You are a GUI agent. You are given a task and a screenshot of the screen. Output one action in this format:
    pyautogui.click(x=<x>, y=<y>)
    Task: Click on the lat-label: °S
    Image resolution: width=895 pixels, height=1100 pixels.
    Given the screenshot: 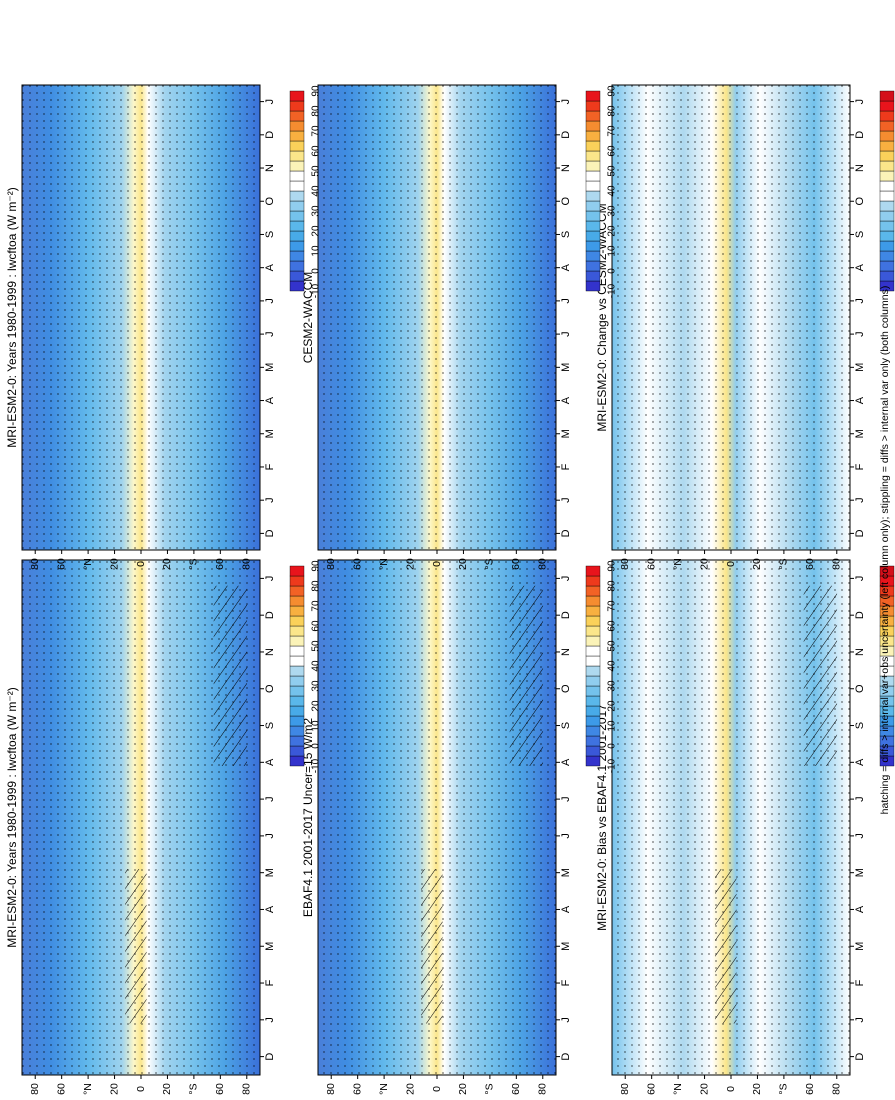 What is the action you would take?
    pyautogui.click(x=490, y=563)
    